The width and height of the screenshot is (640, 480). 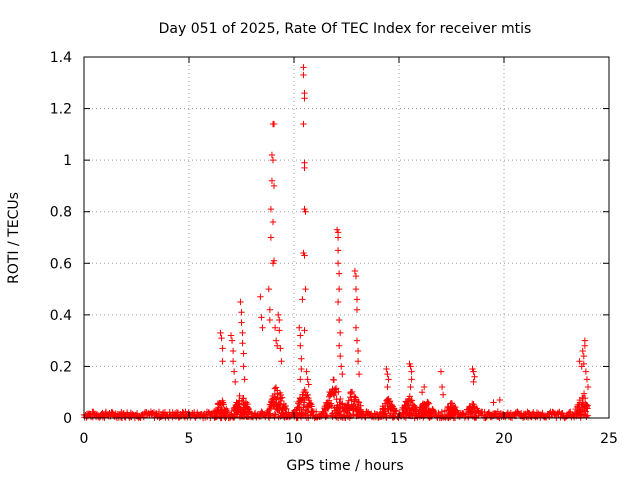 I want to click on y-tick-label: 0.6, so click(x=61, y=264).